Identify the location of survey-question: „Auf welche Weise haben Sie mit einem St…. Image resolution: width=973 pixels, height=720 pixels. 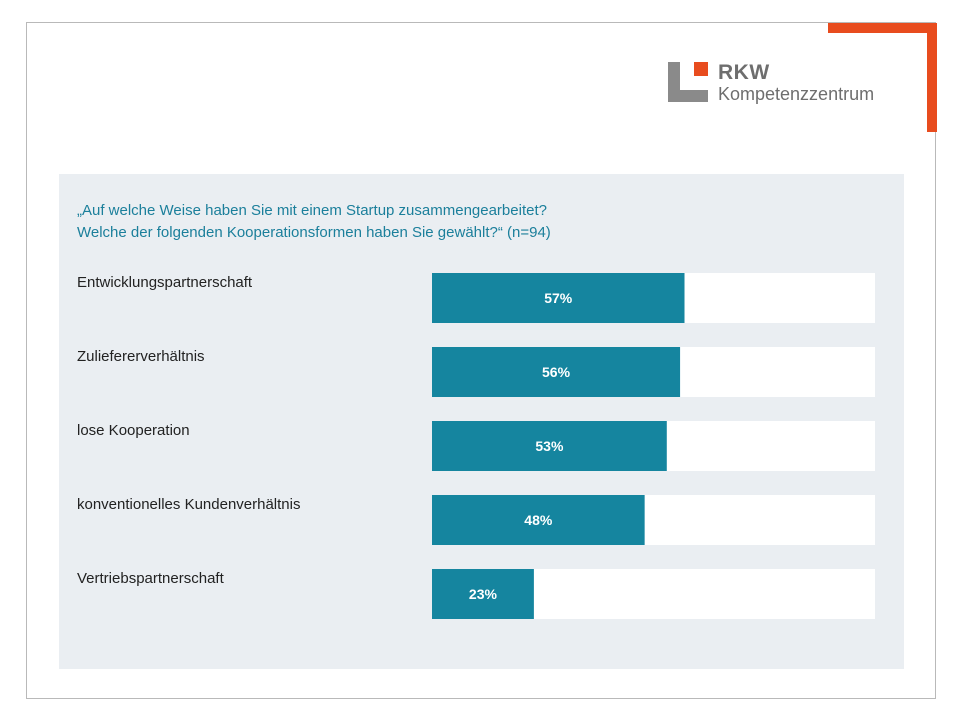
(477, 222).